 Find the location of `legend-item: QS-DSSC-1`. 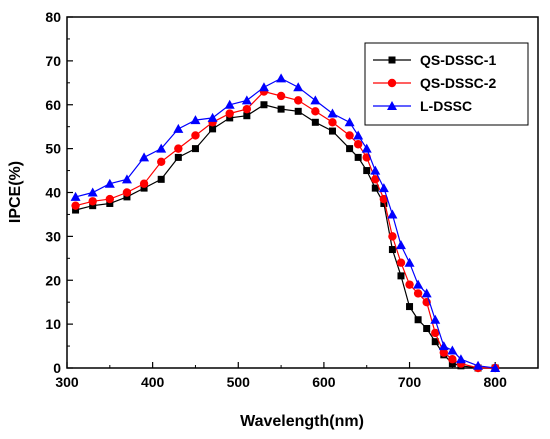

legend-item: QS-DSSC-1 is located at coordinates (434, 60).